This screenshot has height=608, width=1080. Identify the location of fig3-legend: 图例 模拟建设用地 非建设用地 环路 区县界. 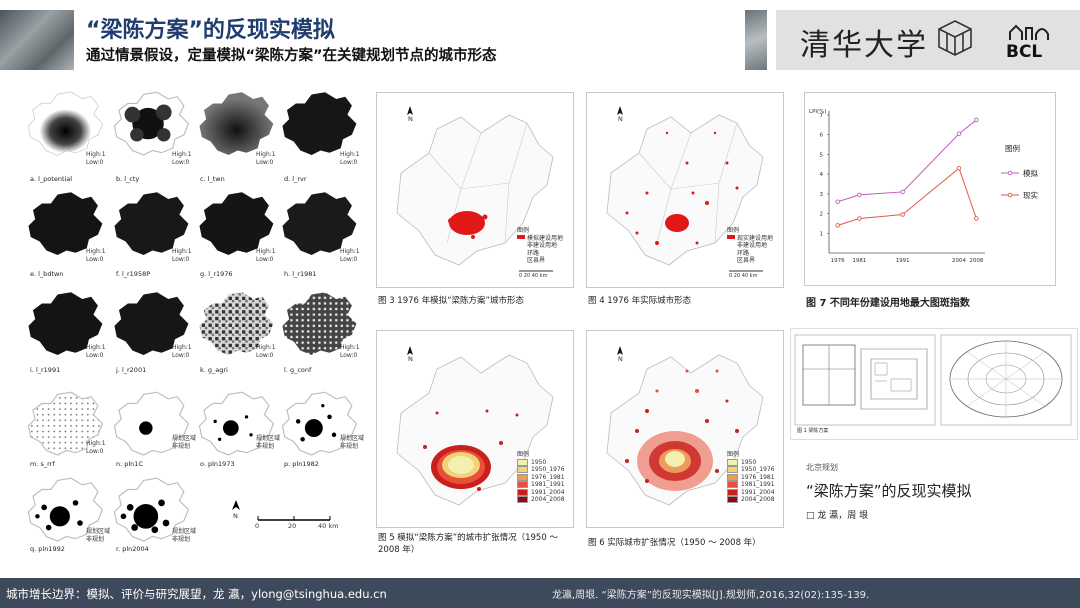
(540, 245).